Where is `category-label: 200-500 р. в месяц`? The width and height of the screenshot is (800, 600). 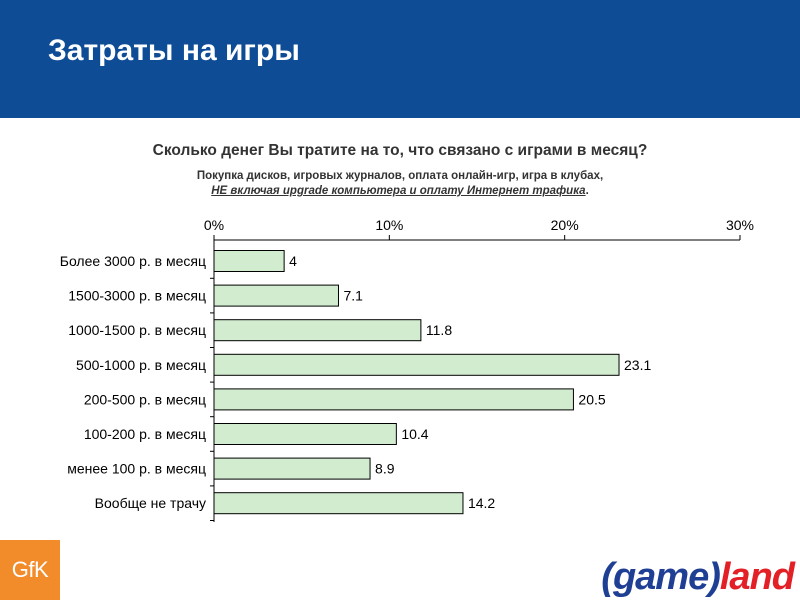
category-label: 200-500 р. в месяц is located at coordinates (145, 399).